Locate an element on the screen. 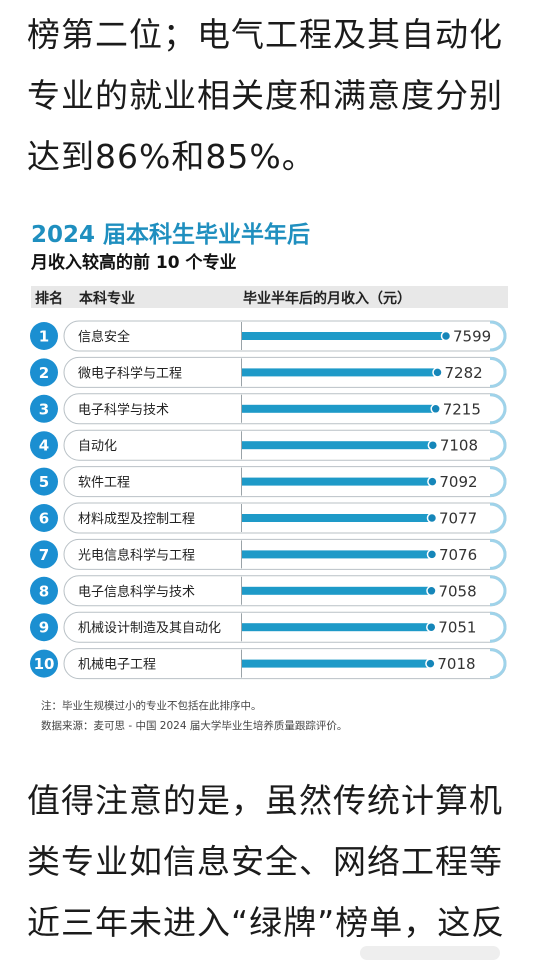  rank-number: 6 is located at coordinates (44, 519).